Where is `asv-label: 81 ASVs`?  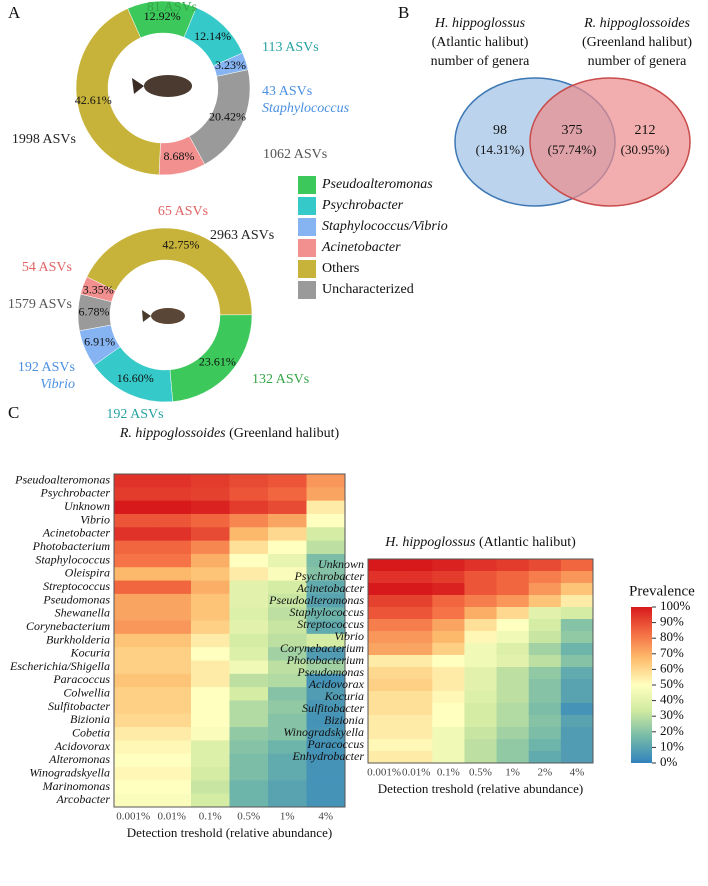 asv-label: 81 ASVs is located at coordinates (172, 7).